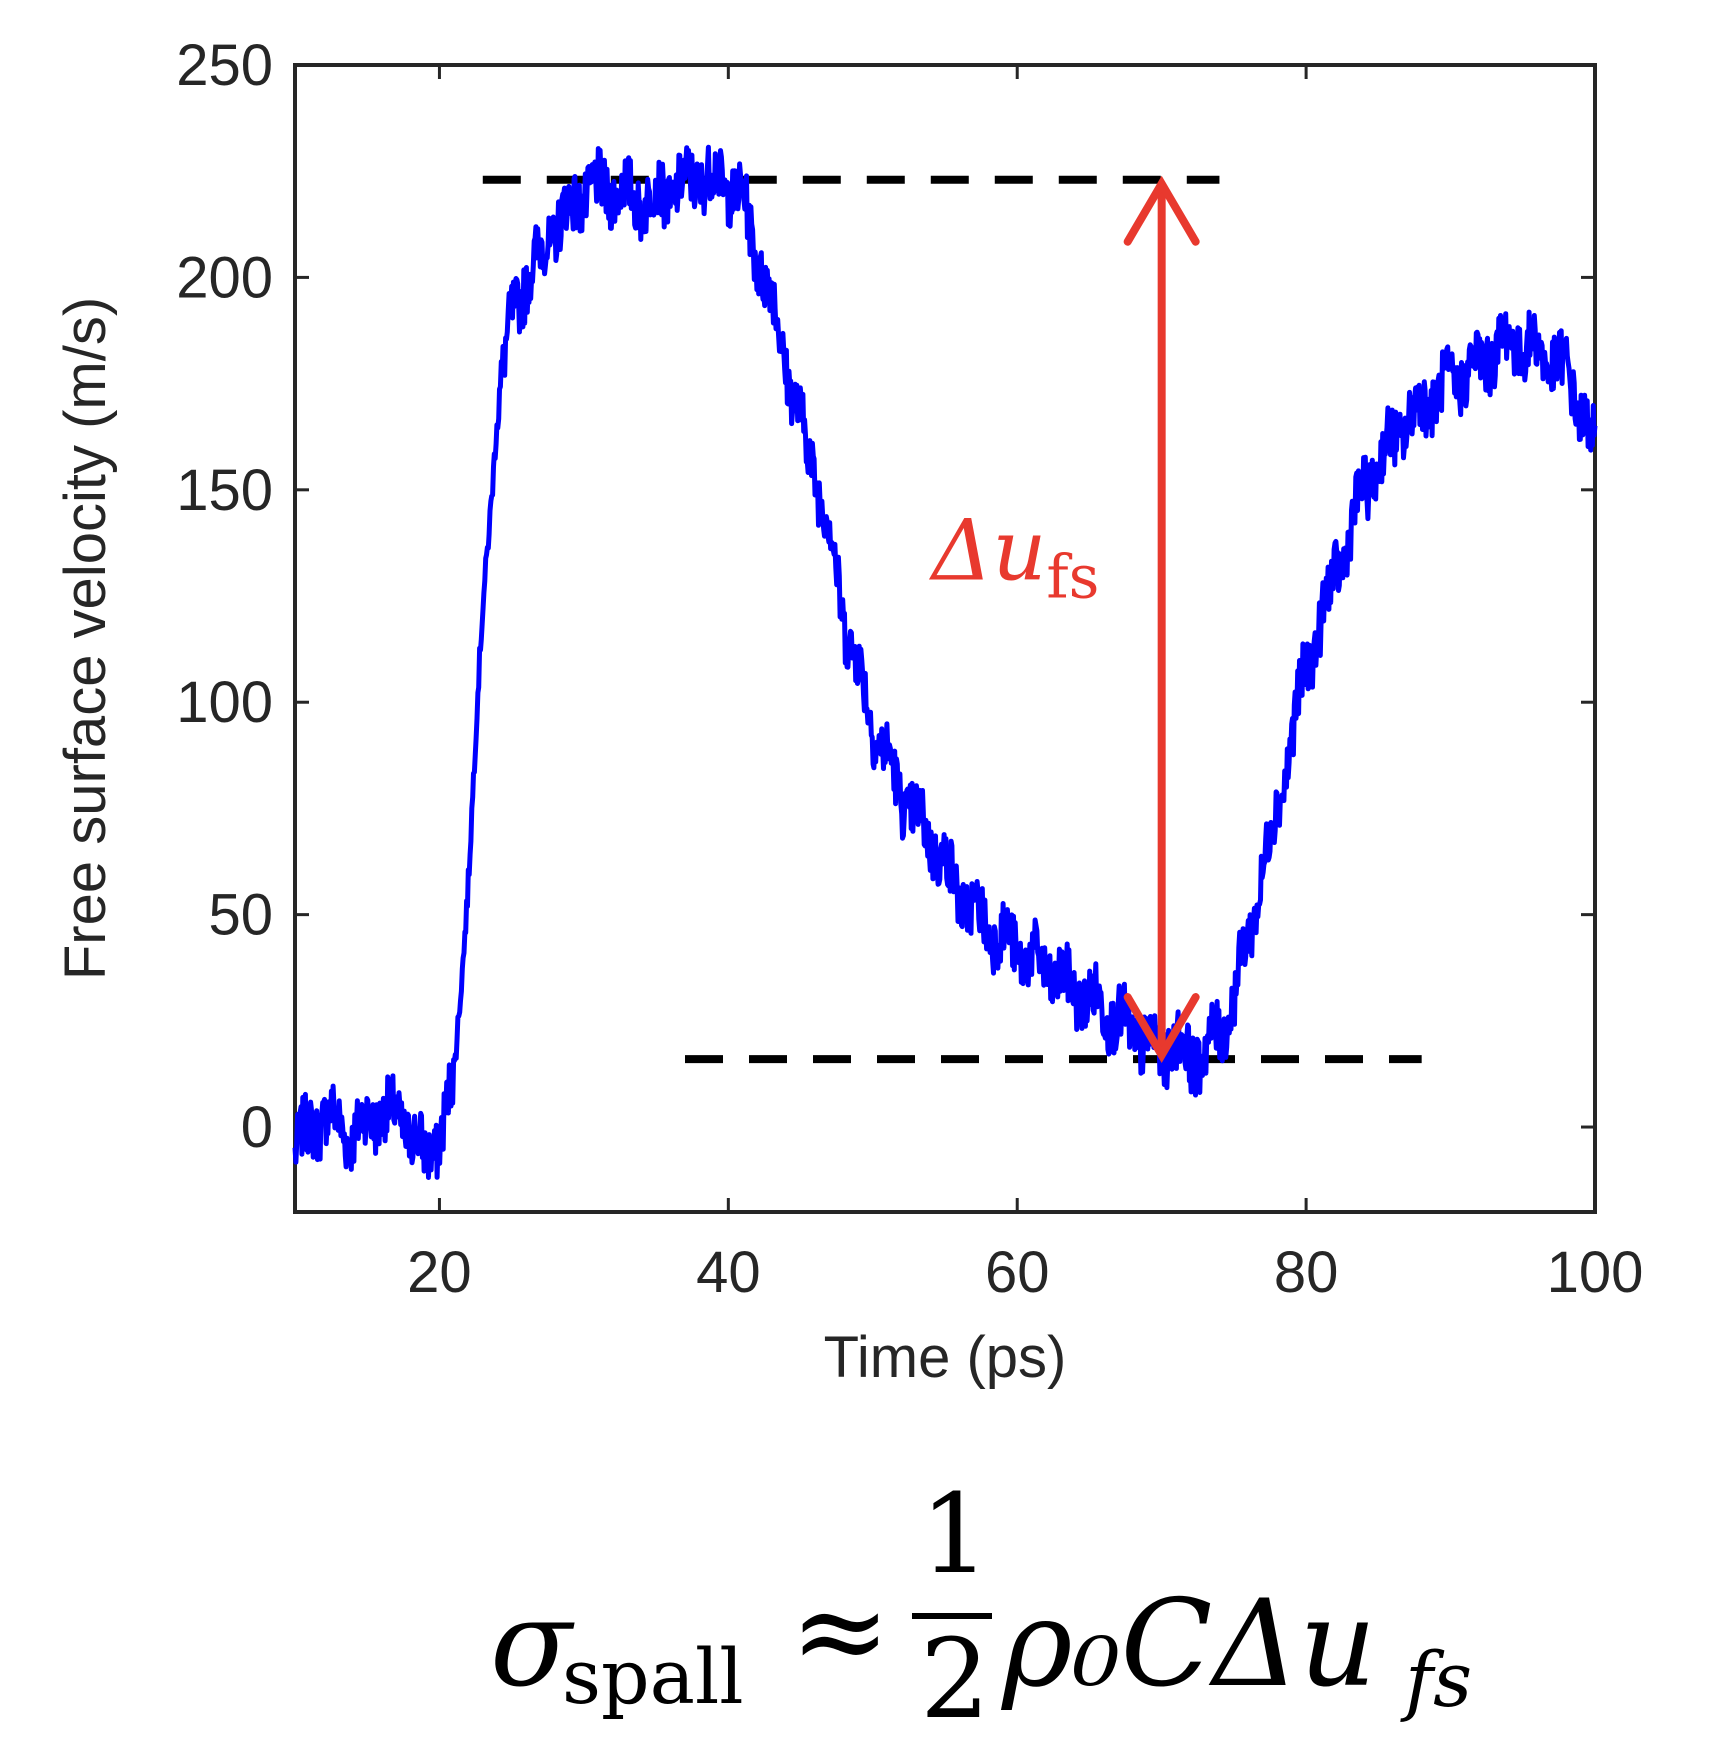 Image resolution: width=1718 pixels, height=1743 pixels. What do you see at coordinates (840, 1631) in the screenshot?
I see `formula-approx-sign: ≈` at bounding box center [840, 1631].